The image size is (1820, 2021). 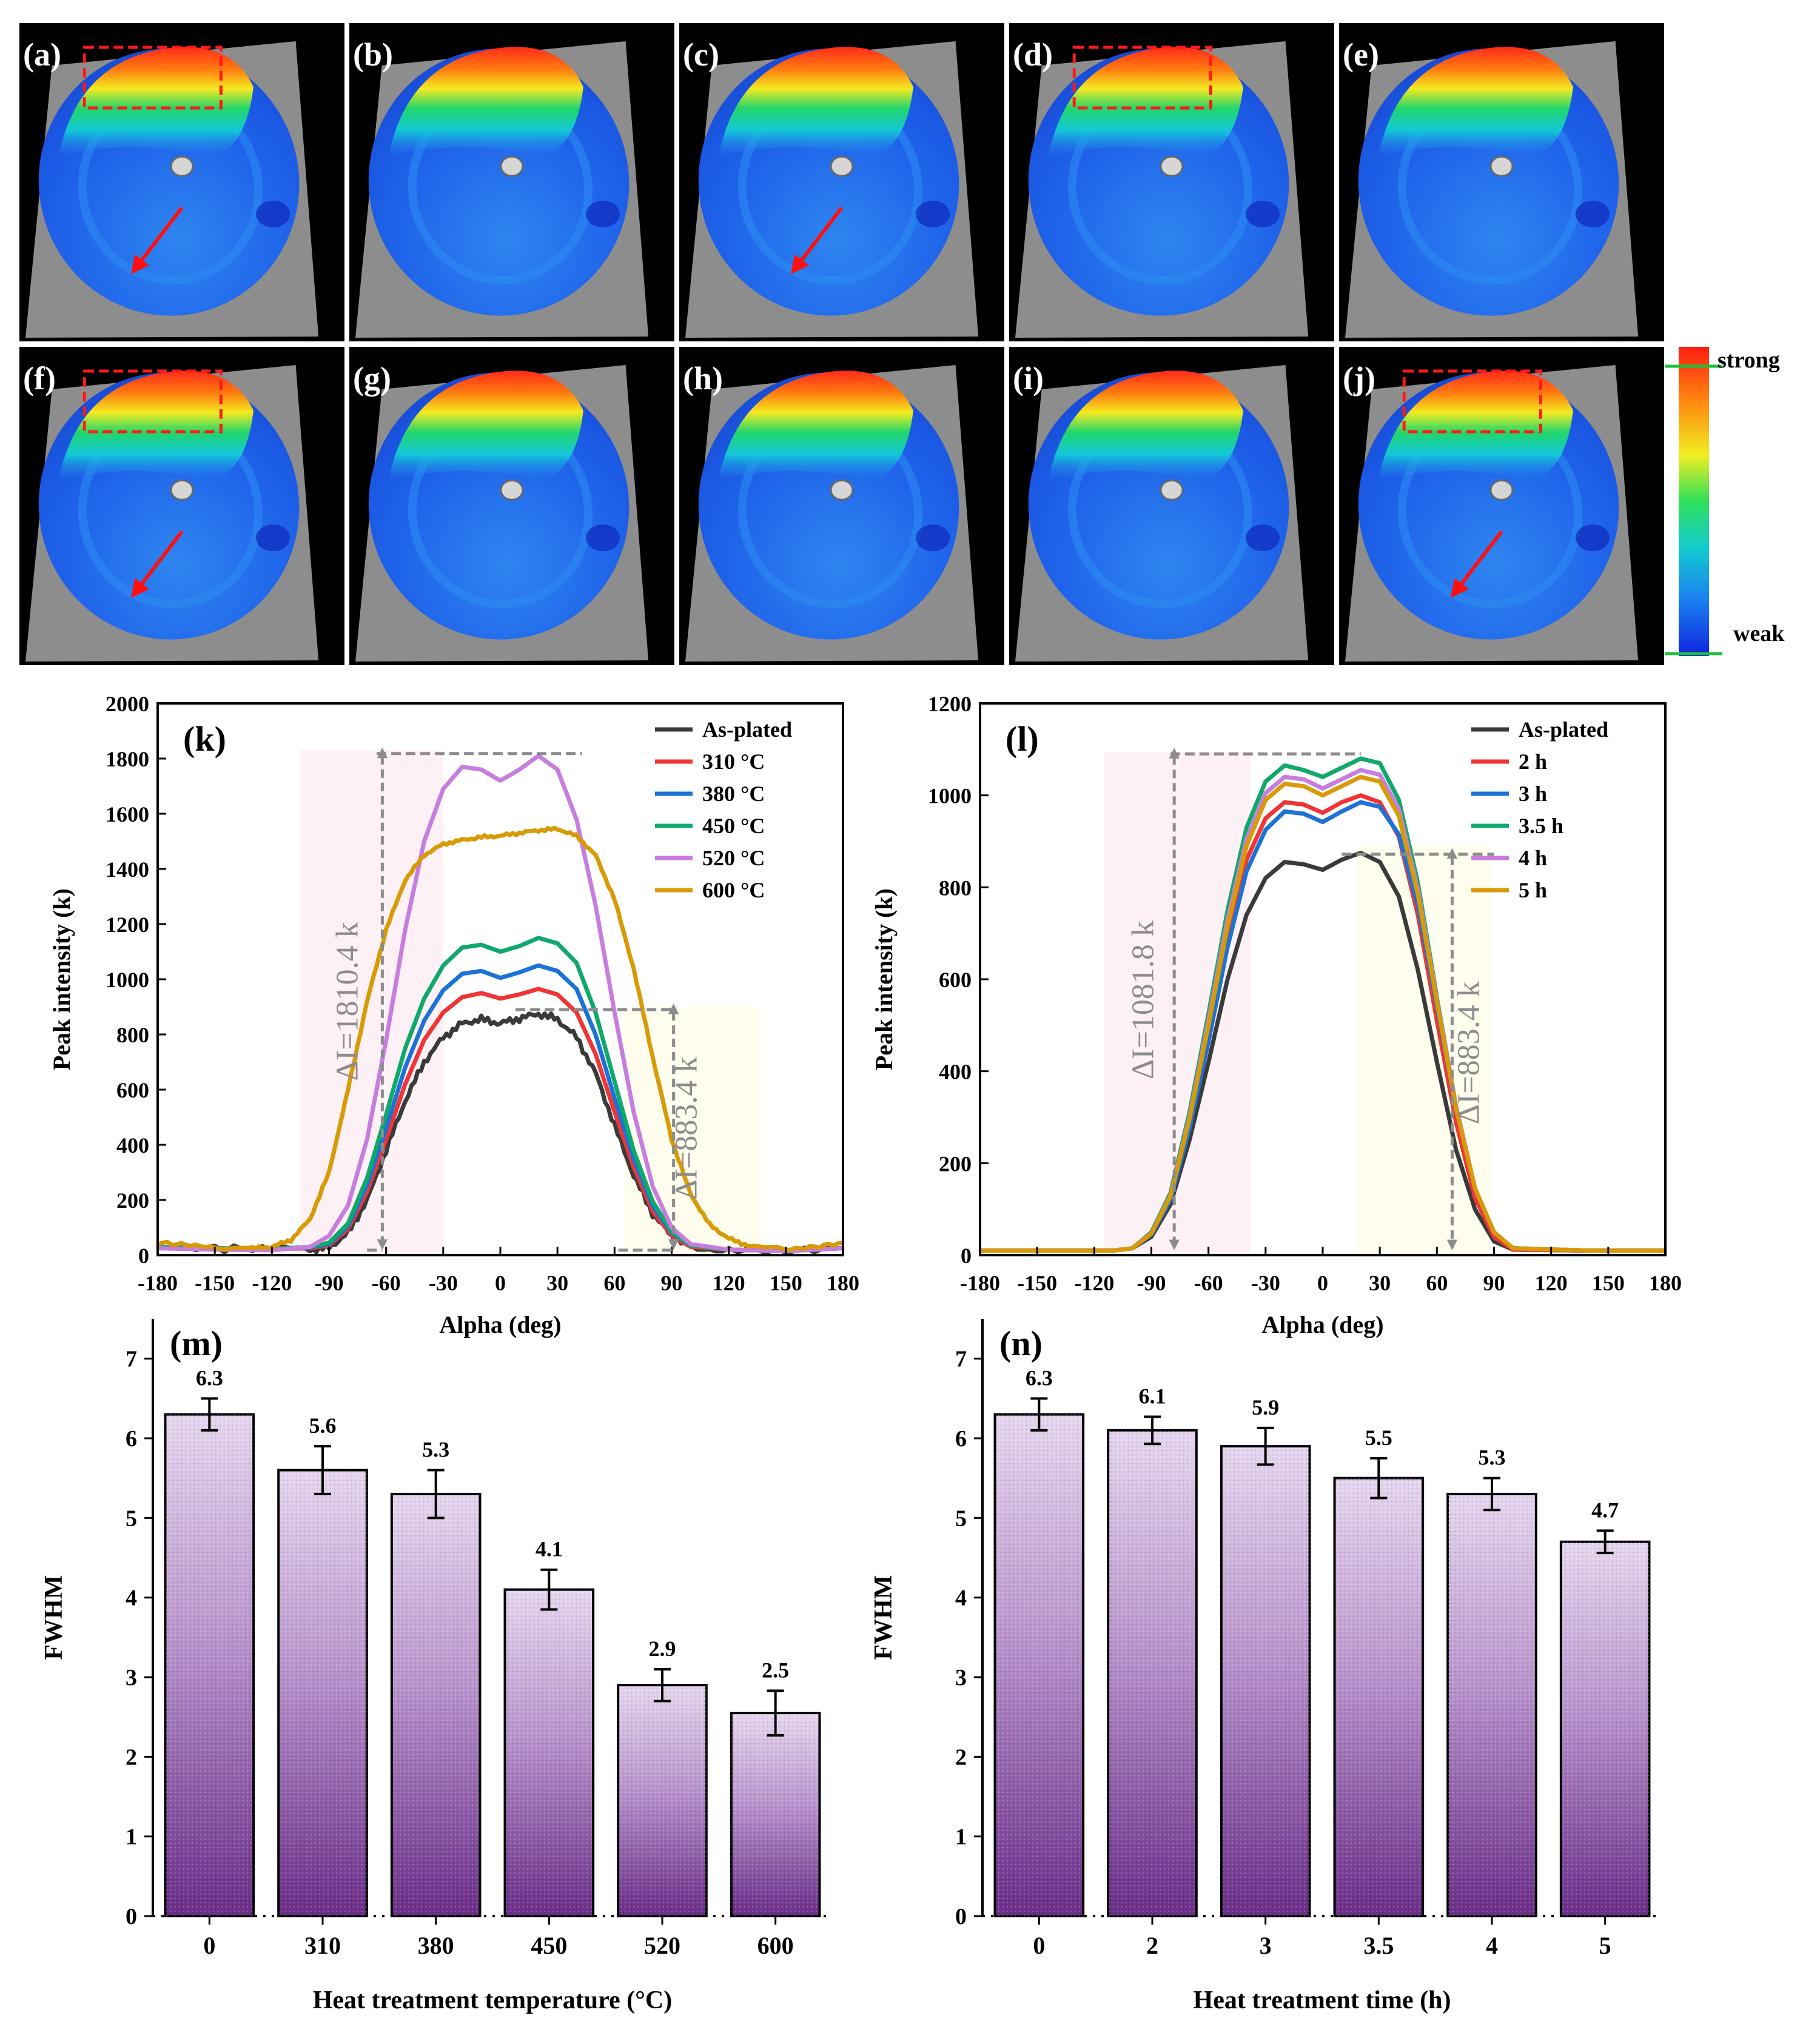 What do you see at coordinates (701, 54) in the screenshot?
I see `panel-label: (c)` at bounding box center [701, 54].